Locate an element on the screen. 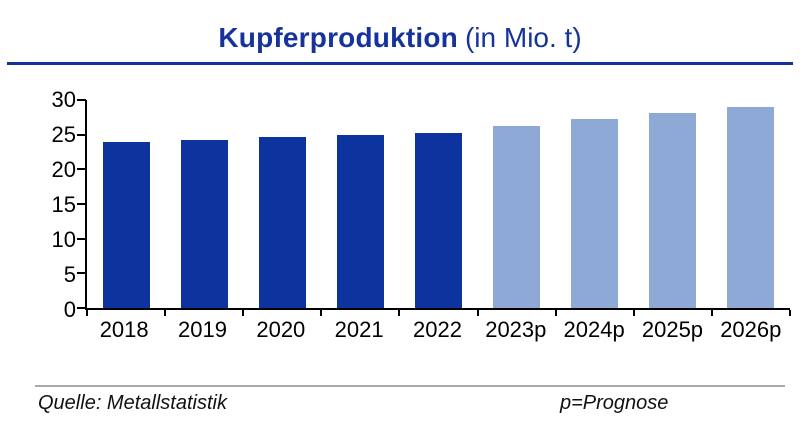  bar-cell-2021 is located at coordinates (360, 204).